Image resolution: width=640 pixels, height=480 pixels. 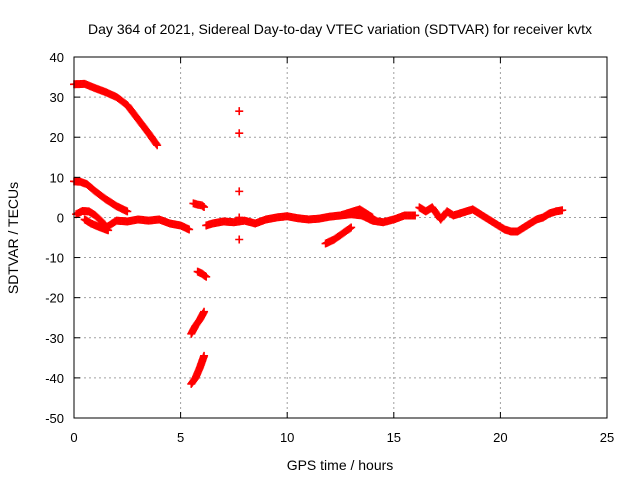 What do you see at coordinates (607, 437) in the screenshot?
I see `x-tick-label: 25` at bounding box center [607, 437].